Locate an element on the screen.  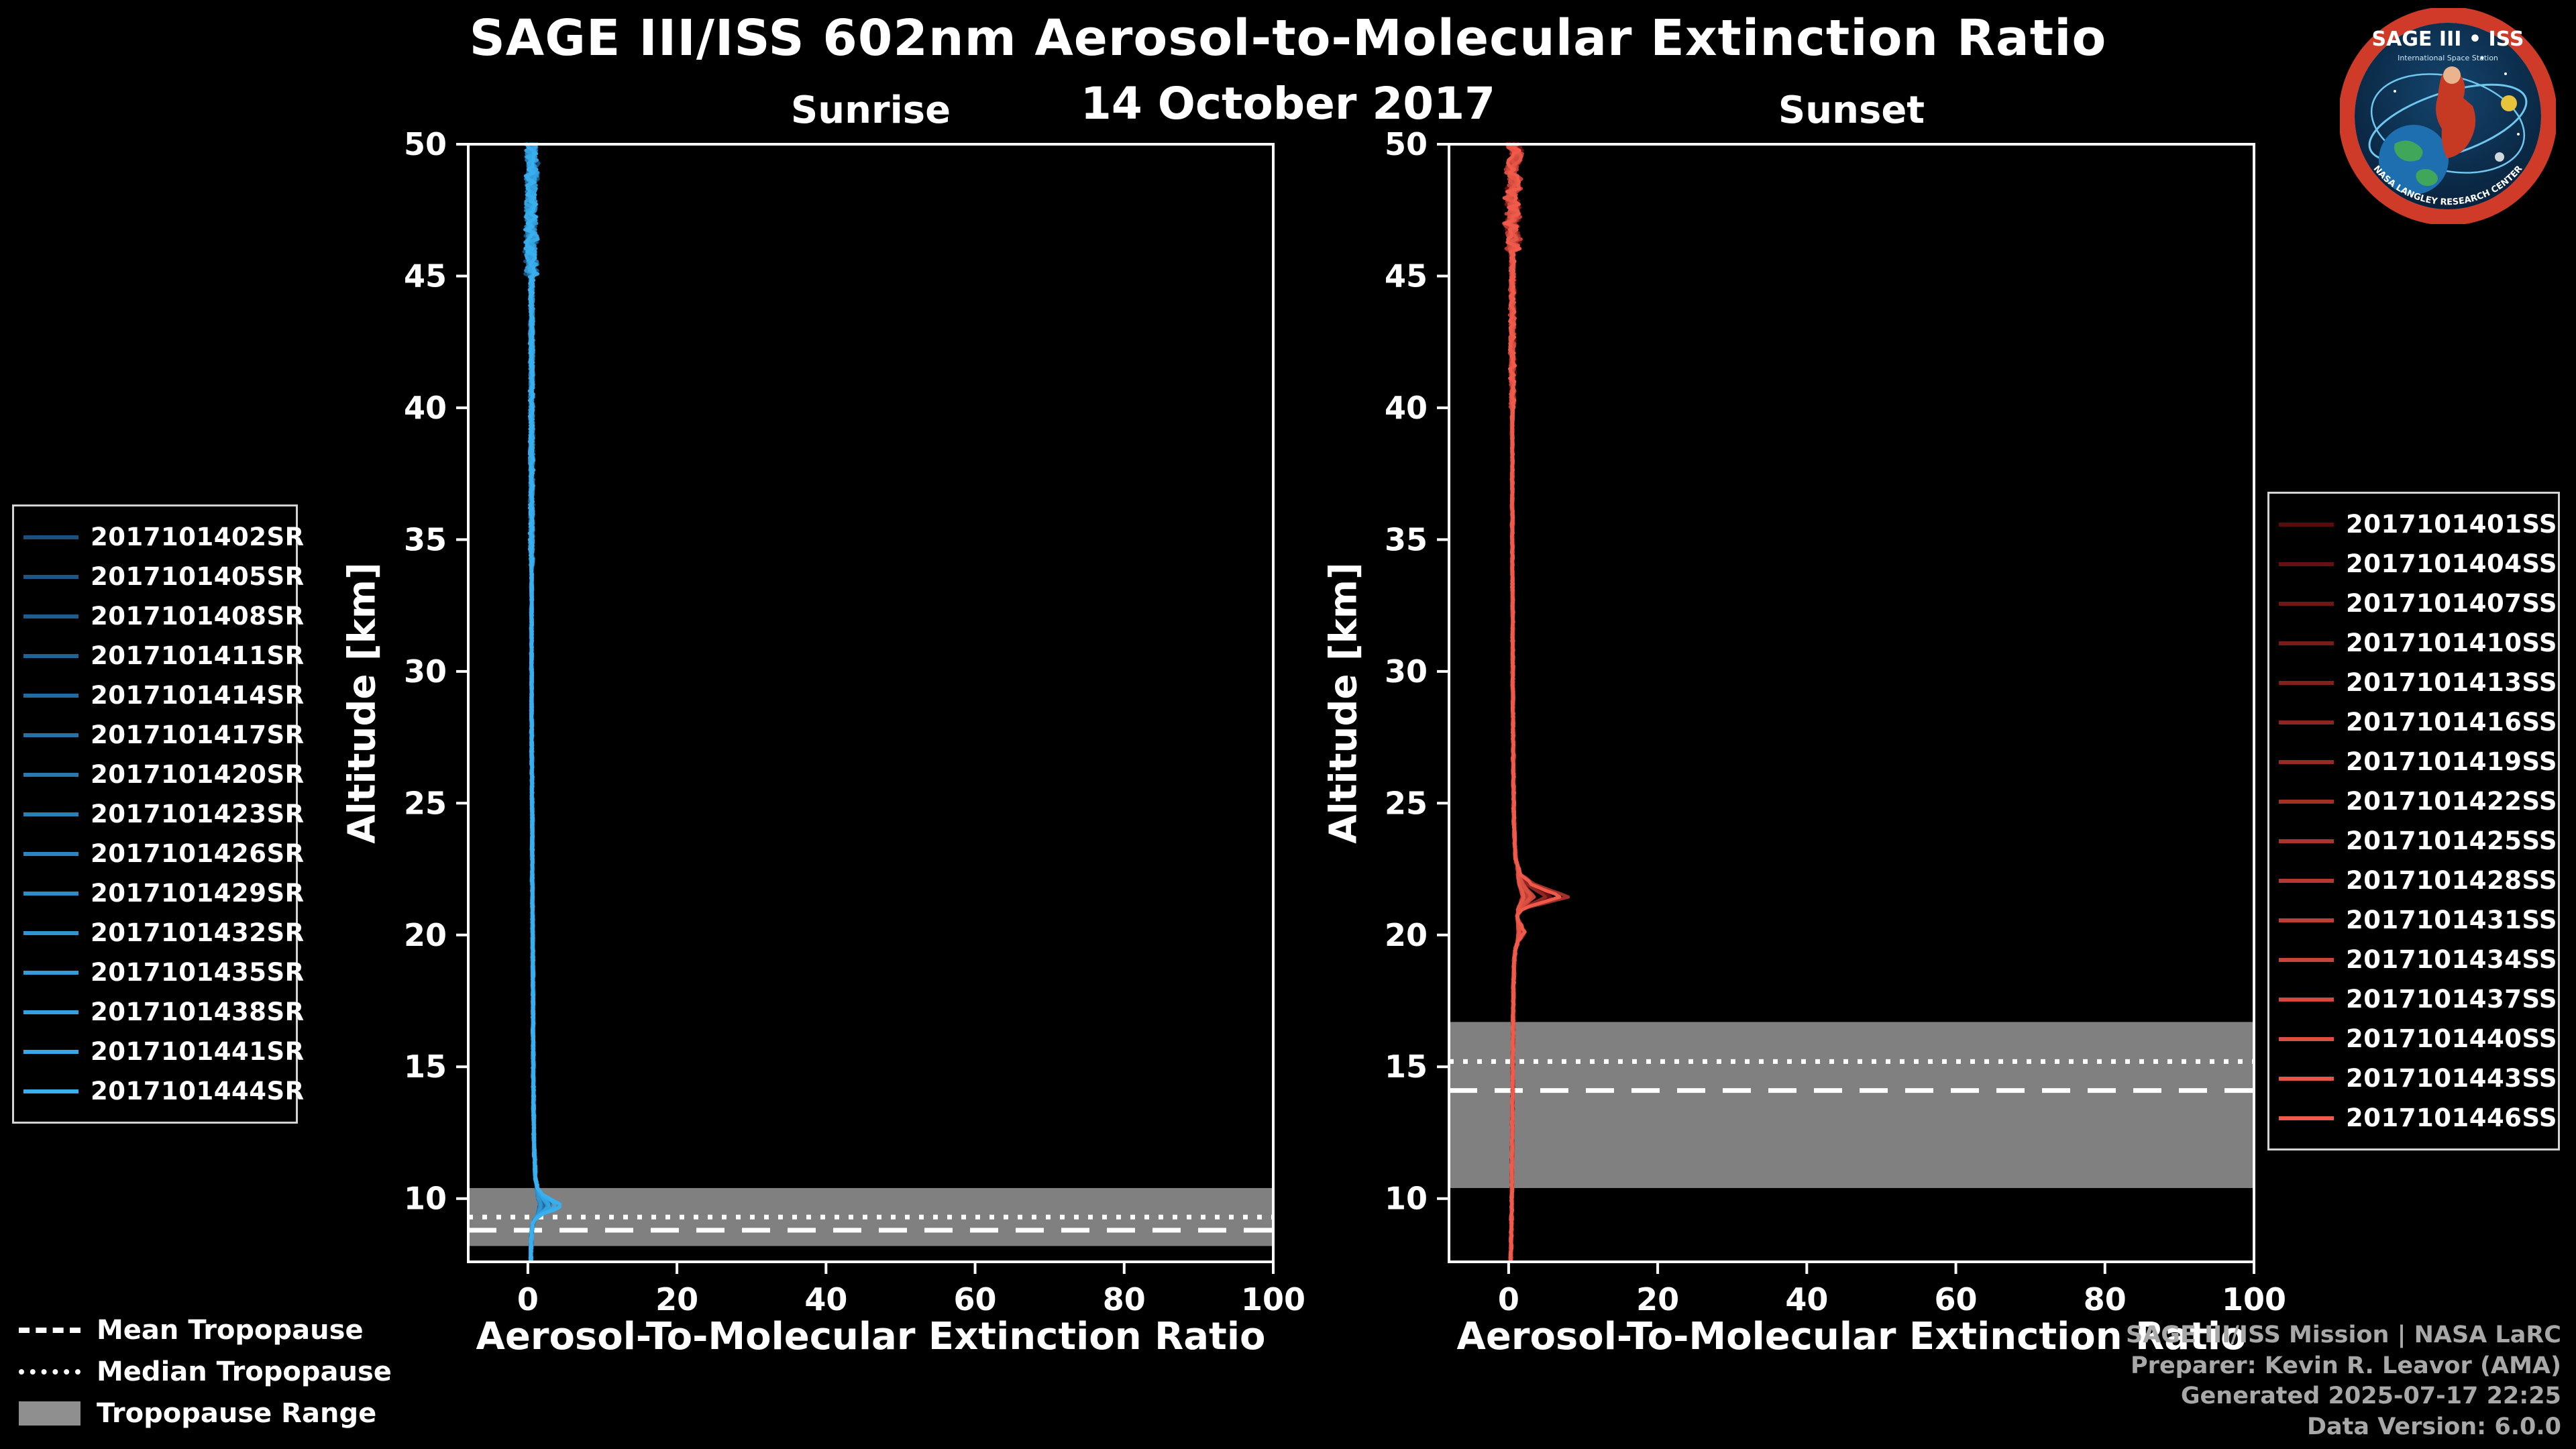
profile-line is located at coordinates (1532, 702).